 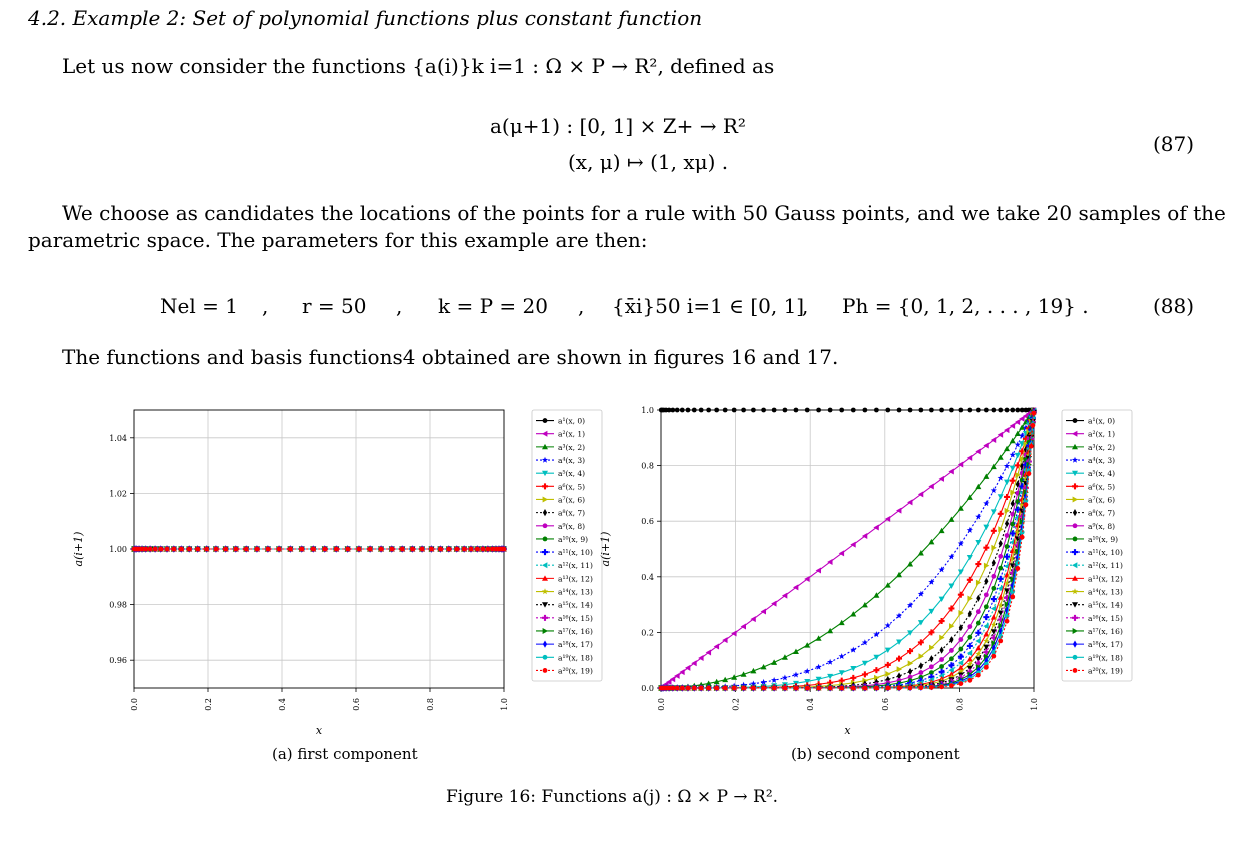 I want to click on equation-87-line1: a(μ+1) : [0, 1] × Z+ → R², so click(x=618, y=126).